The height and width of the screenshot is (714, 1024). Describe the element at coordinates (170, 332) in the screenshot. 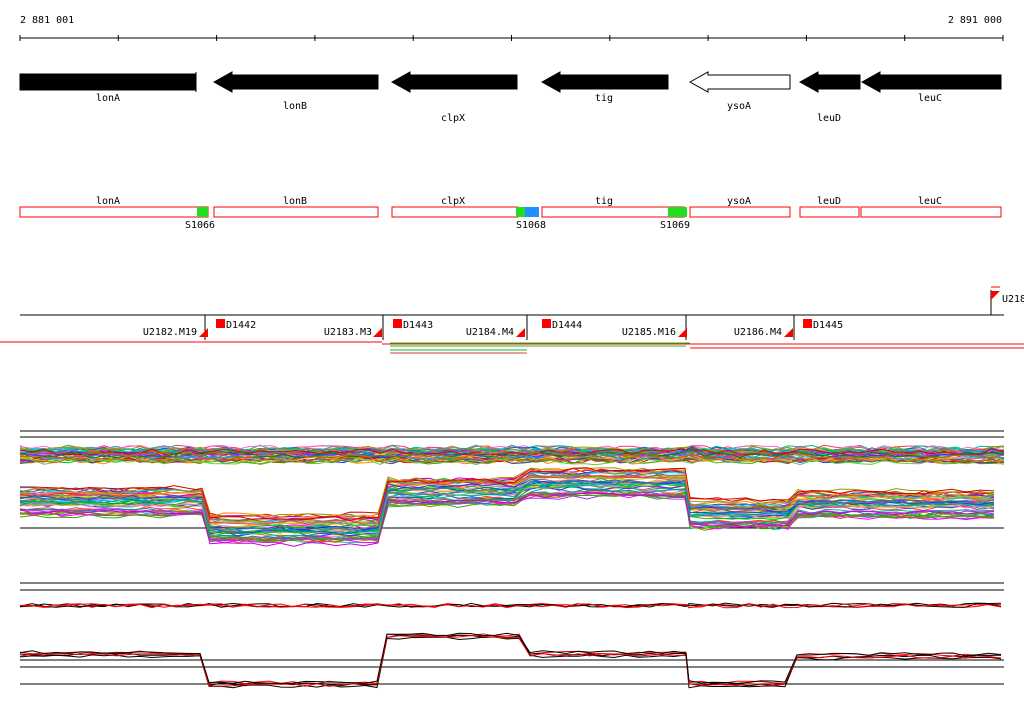

I see `upshift-label-U2182: U2182.M19` at that location.